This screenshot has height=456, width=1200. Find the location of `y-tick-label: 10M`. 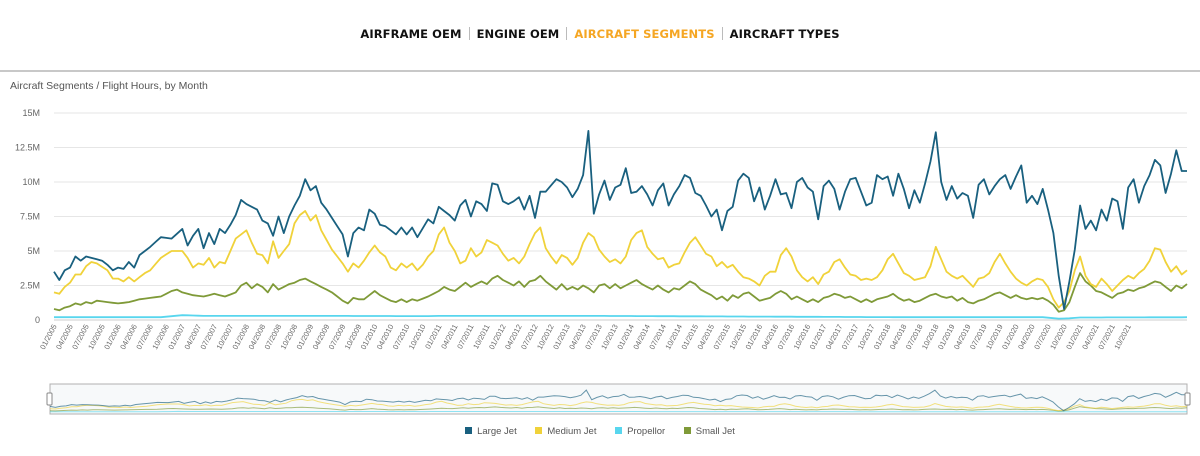

y-tick-label: 10M is located at coordinates (31, 182).